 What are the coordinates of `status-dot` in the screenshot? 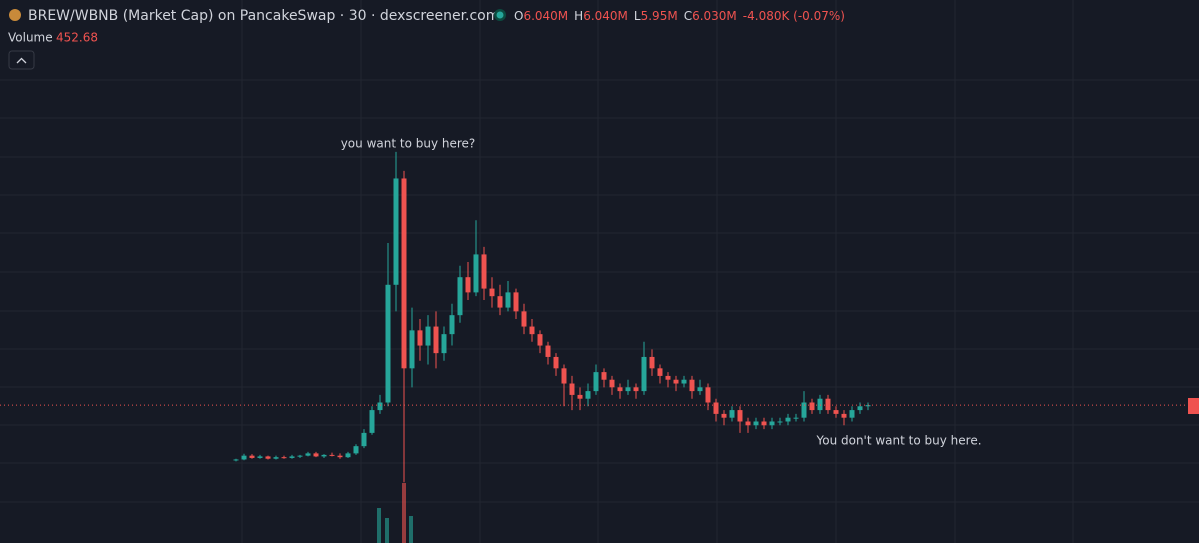 It's located at (500, 15).